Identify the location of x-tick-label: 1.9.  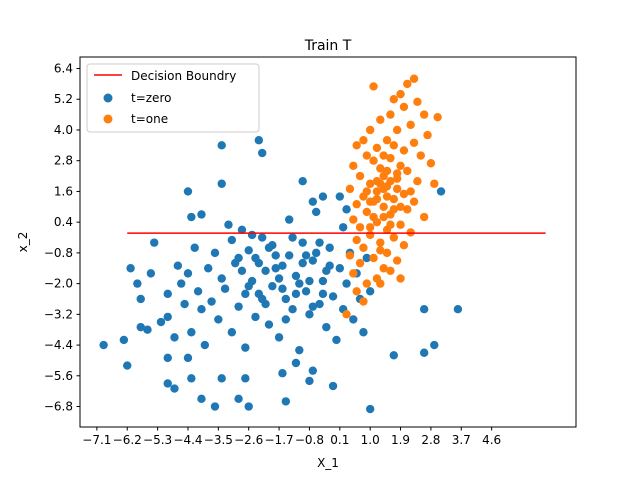
(400, 440).